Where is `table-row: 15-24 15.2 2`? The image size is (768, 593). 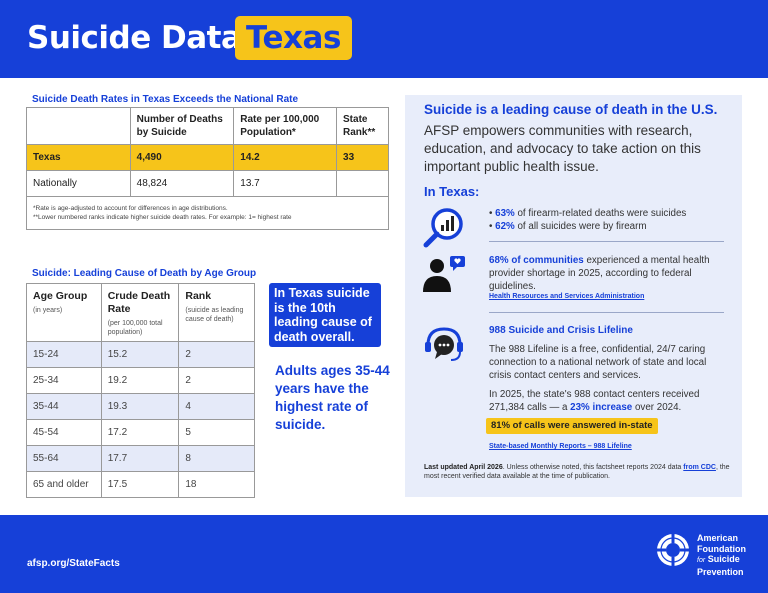 table-row: 15-24 15.2 2 is located at coordinates (140, 354).